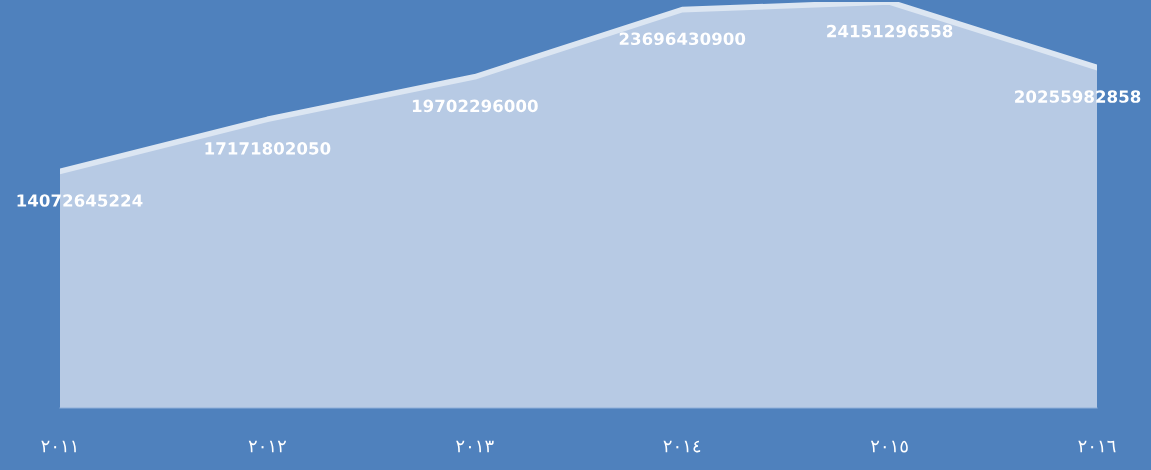  What do you see at coordinates (1097, 446) in the screenshot?
I see `x-tick-label: ٢٠١٦` at bounding box center [1097, 446].